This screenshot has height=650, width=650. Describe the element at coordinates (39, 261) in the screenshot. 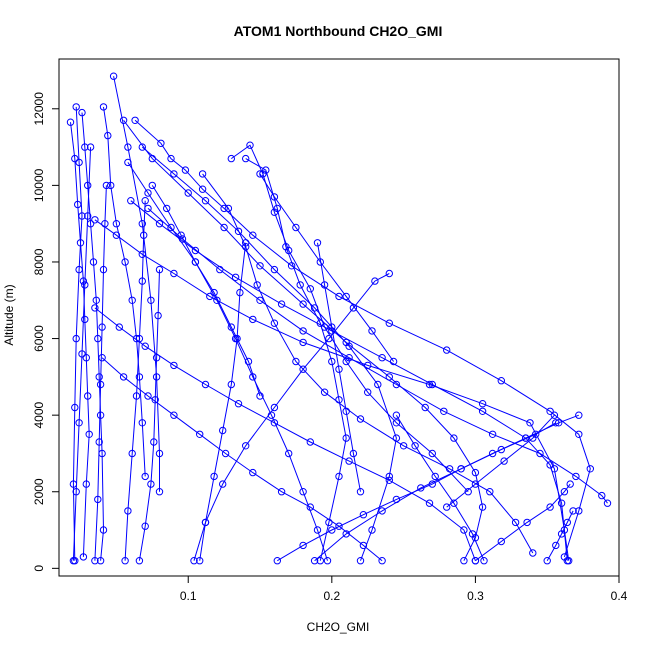

I see `y-tick-label: 8000` at that location.